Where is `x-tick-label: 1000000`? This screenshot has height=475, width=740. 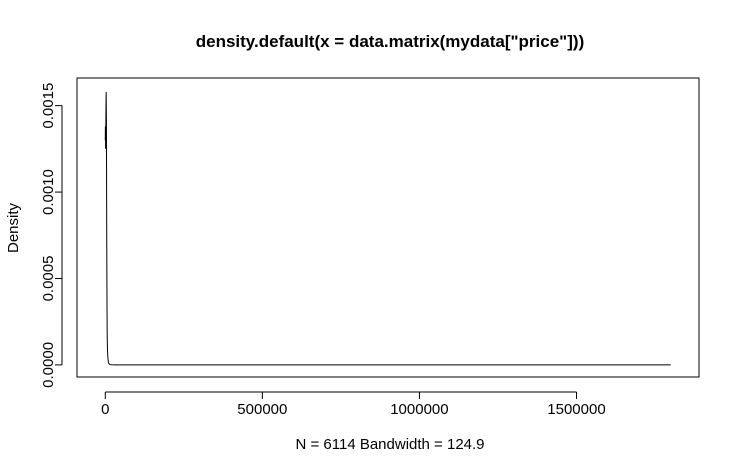
x-tick-label: 1000000 is located at coordinates (419, 409).